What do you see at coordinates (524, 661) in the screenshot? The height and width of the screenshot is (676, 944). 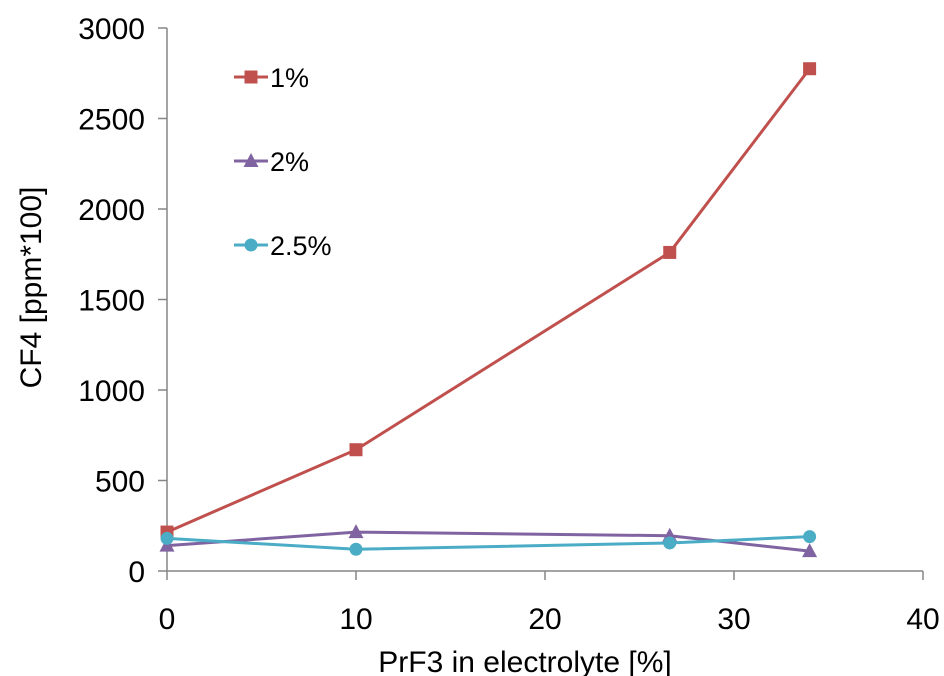 I see `x-axis-title: PrF3 in electrolyte [%]` at bounding box center [524, 661].